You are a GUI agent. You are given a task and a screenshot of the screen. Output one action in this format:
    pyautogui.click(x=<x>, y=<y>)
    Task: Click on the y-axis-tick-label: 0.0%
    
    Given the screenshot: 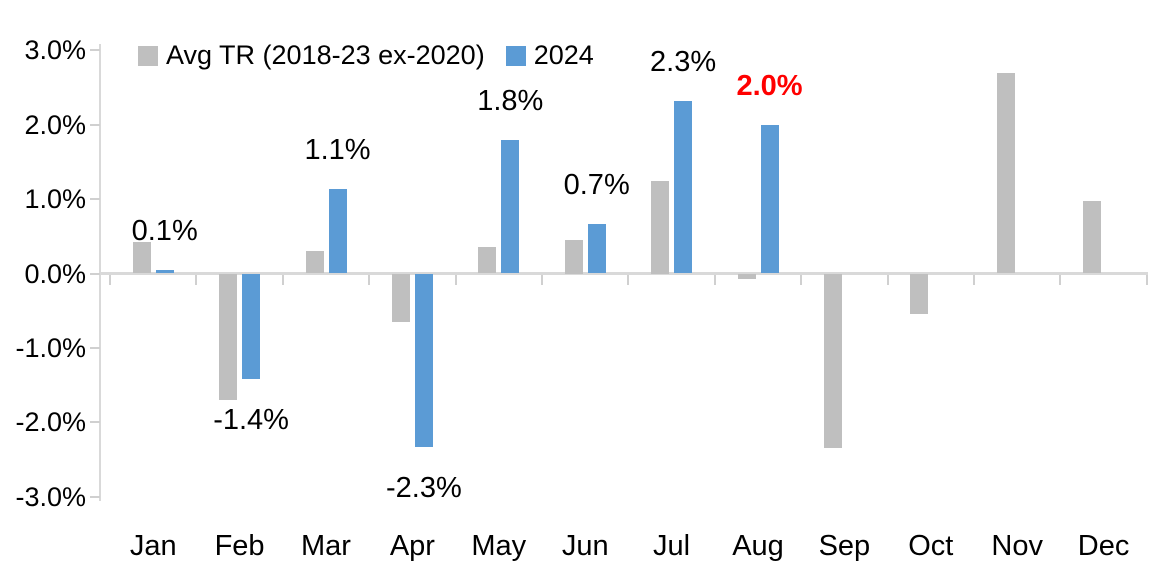 What is the action you would take?
    pyautogui.click(x=55, y=273)
    